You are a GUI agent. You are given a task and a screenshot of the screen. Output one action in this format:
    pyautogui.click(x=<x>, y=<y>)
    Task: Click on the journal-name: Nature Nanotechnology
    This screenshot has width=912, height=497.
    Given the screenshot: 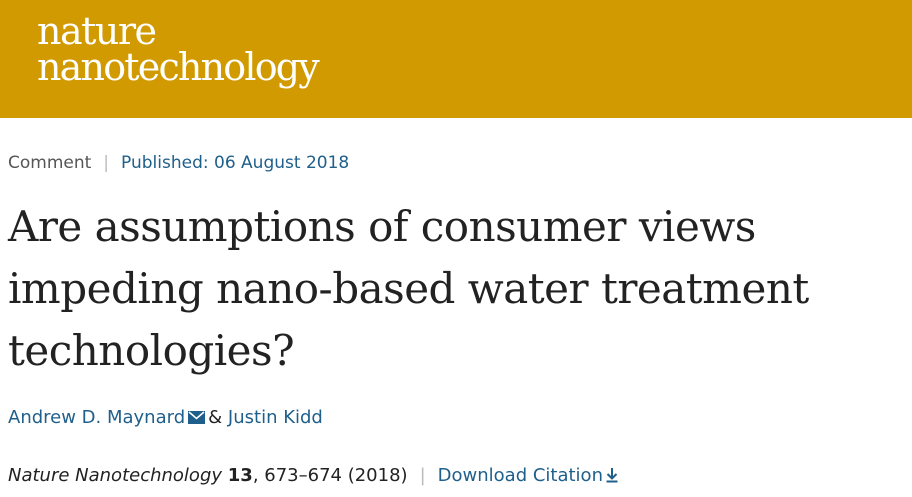 What is the action you would take?
    pyautogui.click(x=115, y=475)
    